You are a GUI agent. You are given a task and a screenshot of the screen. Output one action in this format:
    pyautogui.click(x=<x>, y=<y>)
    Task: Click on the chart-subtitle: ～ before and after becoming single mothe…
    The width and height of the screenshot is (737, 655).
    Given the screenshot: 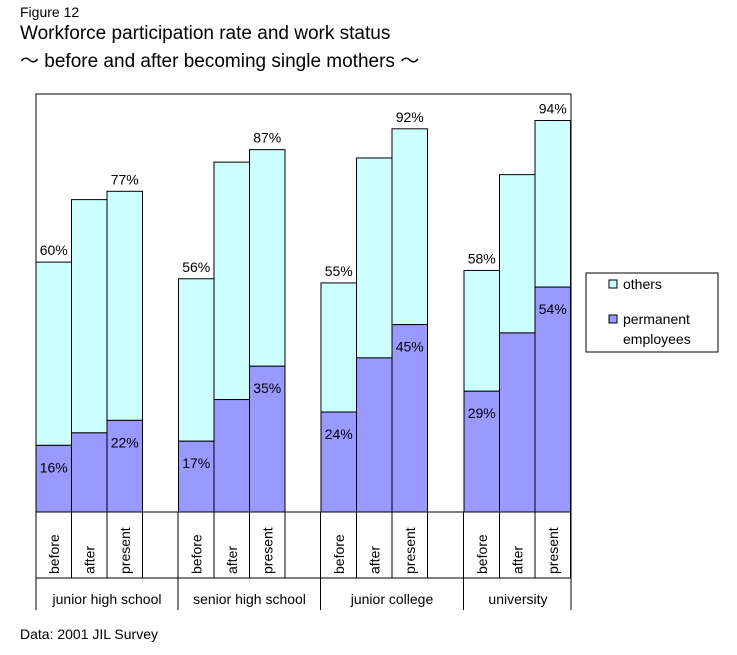 What is the action you would take?
    pyautogui.click(x=220, y=61)
    